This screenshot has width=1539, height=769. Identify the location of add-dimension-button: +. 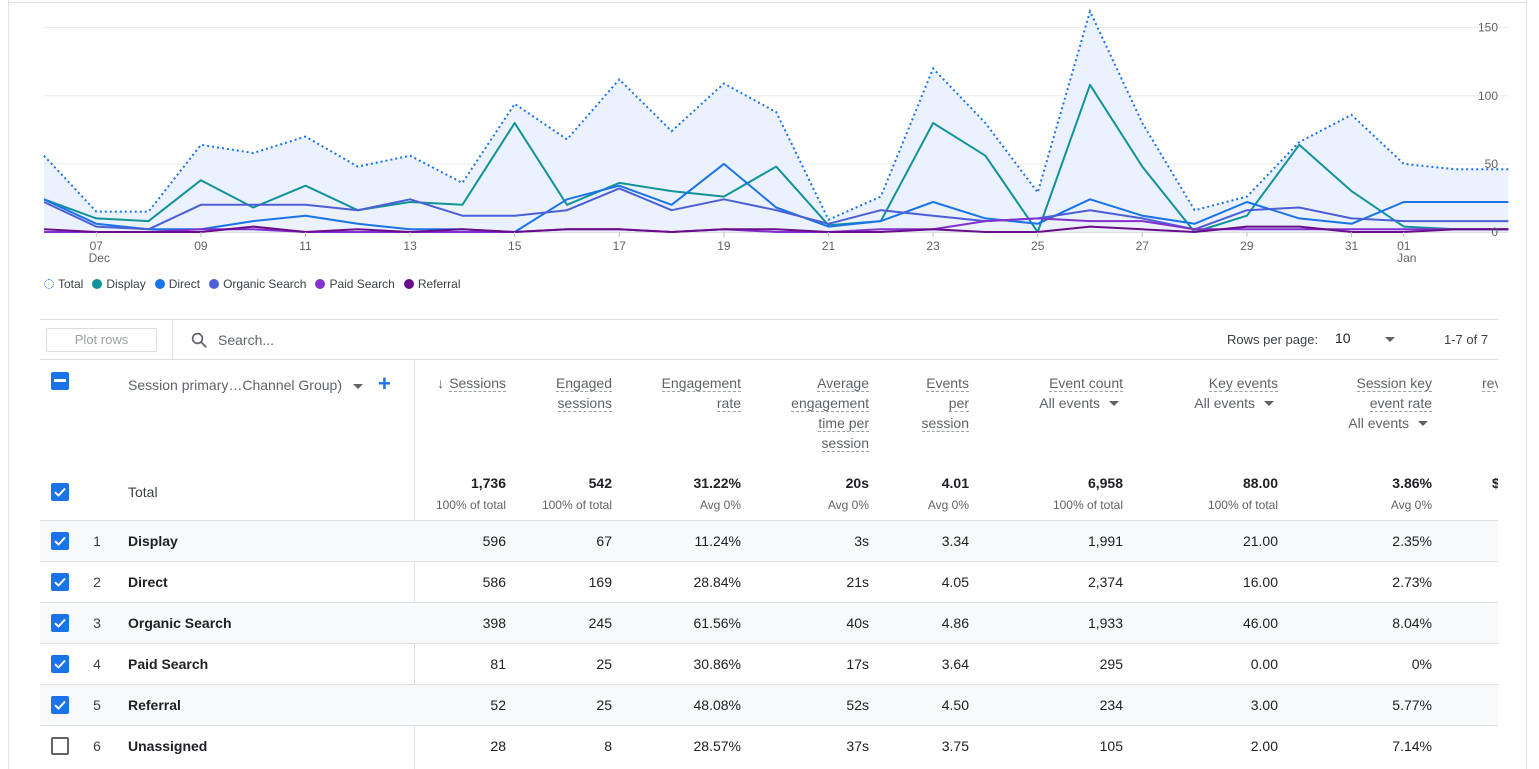
(384, 383).